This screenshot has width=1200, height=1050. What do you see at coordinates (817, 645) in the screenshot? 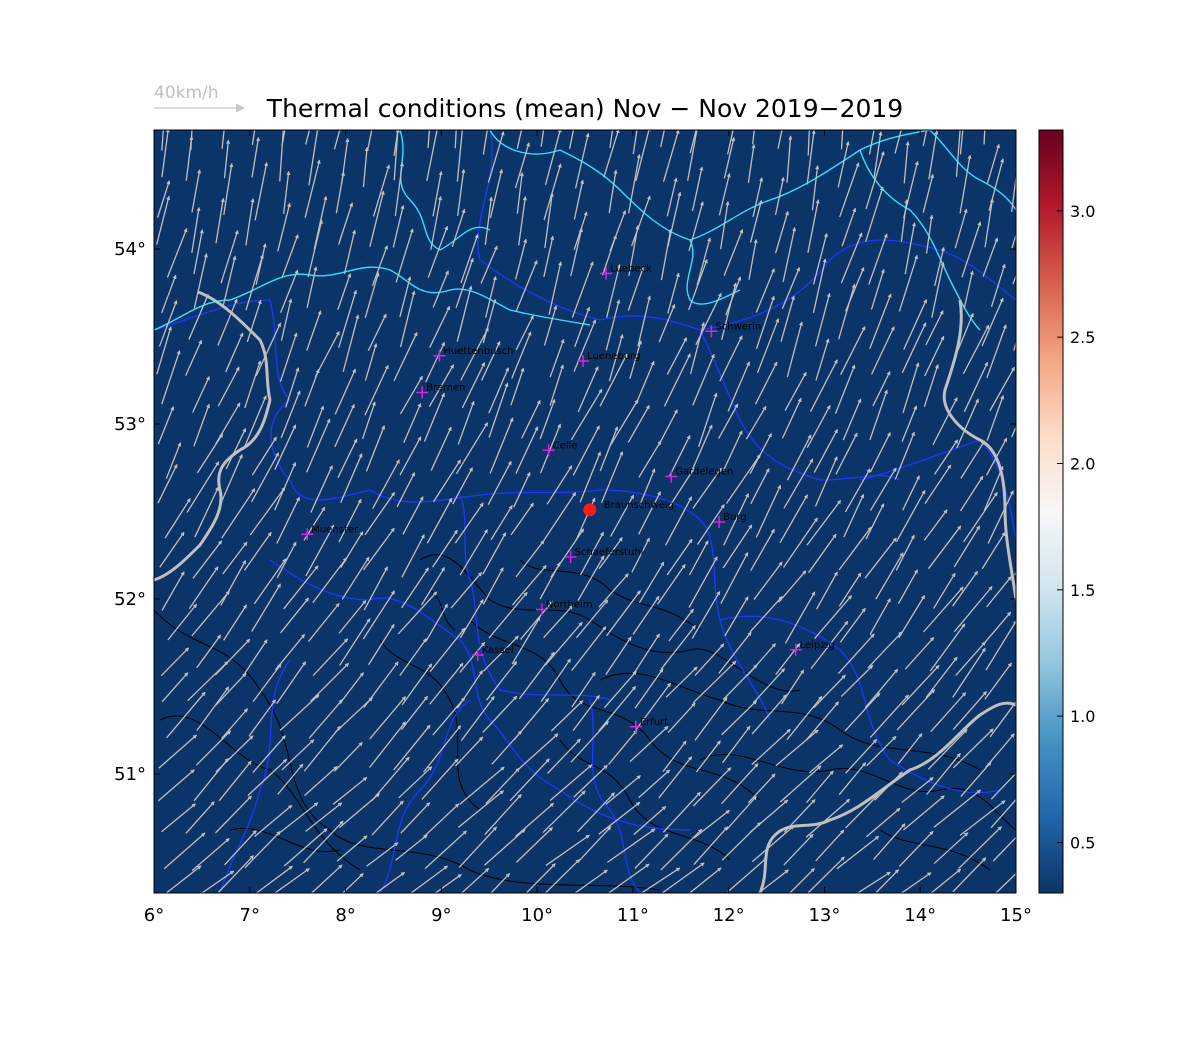
I see `city-label: Leipzig` at bounding box center [817, 645].